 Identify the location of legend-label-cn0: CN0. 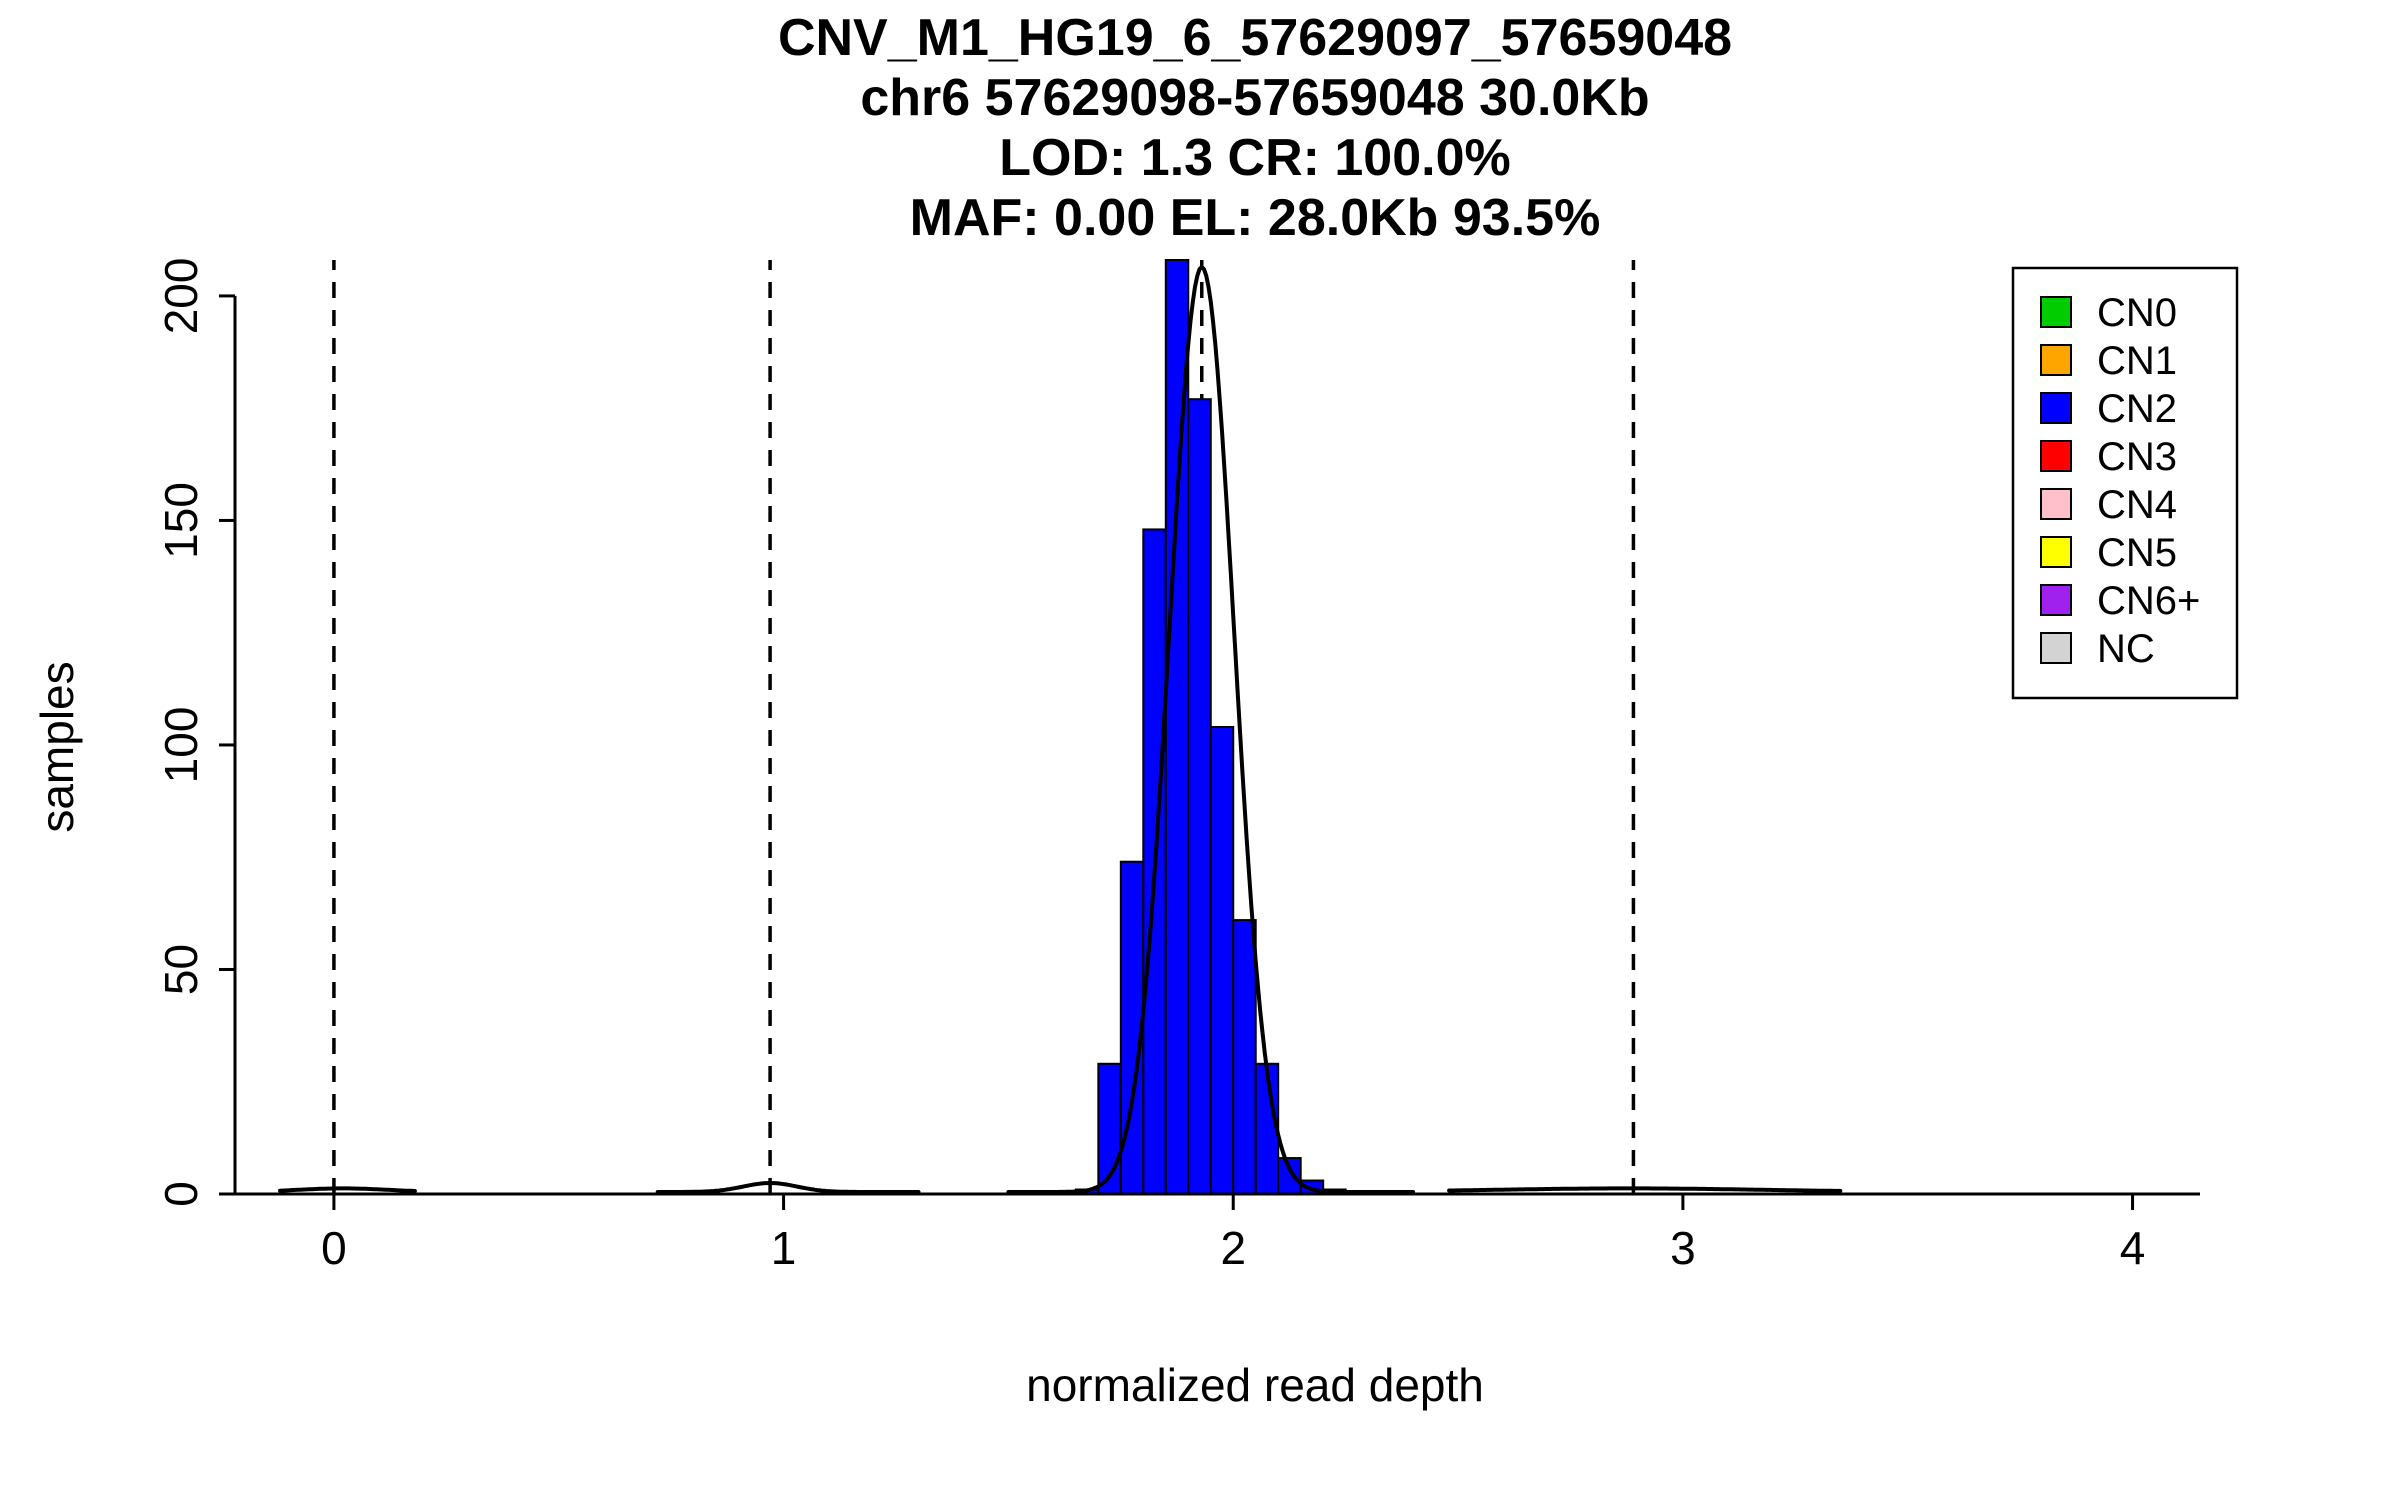
(2137, 313).